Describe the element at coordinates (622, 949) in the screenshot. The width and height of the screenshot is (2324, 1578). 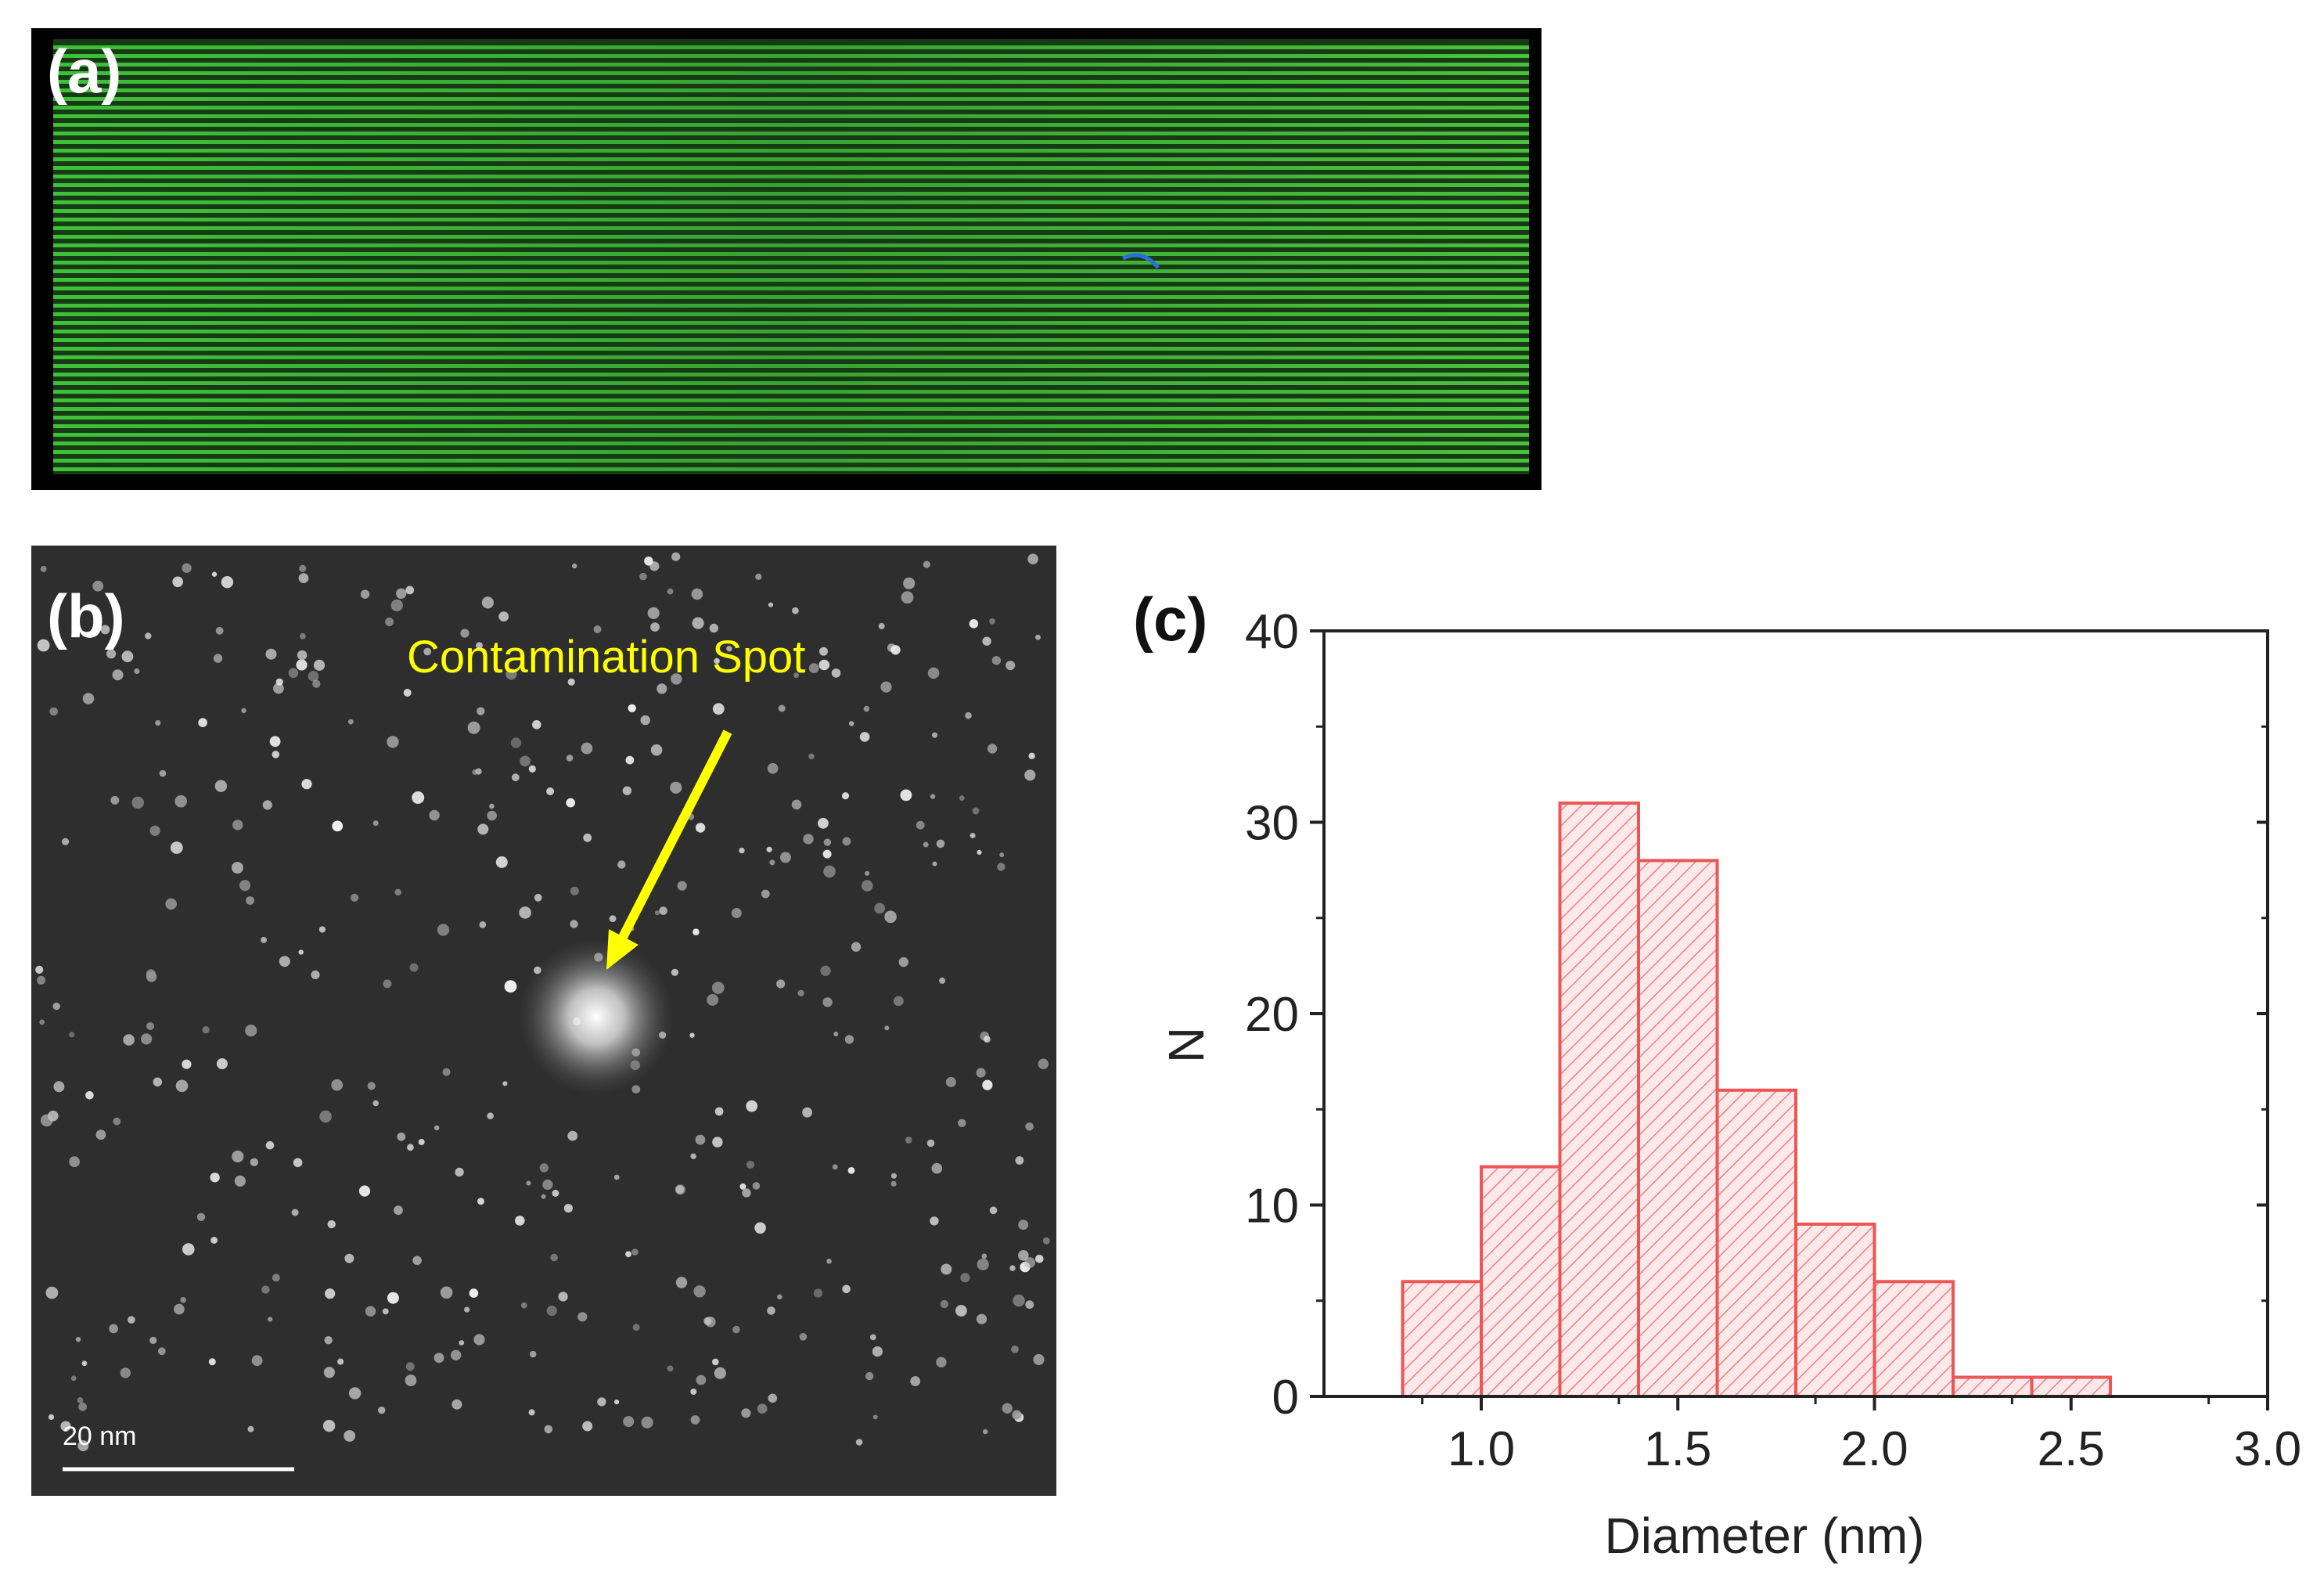
I see `annotation-arrow-head` at that location.